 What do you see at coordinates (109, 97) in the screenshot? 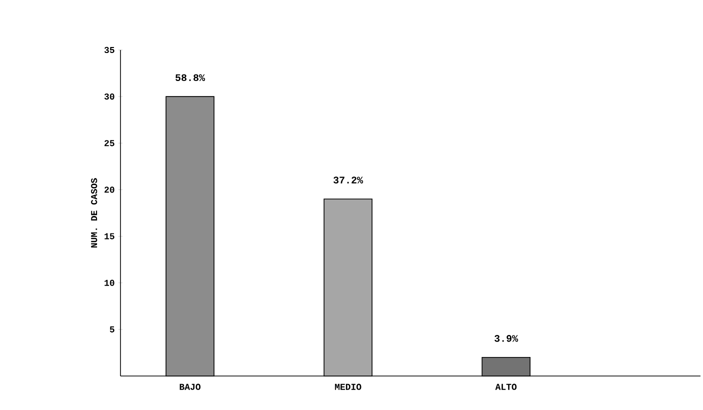
I see `y-tick-label: 30` at bounding box center [109, 97].